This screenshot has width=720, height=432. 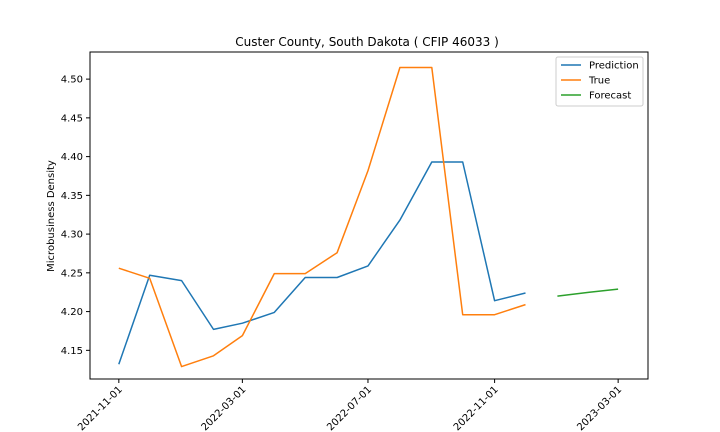 What do you see at coordinates (72, 351) in the screenshot?
I see `y-tick-label: 4.15` at bounding box center [72, 351].